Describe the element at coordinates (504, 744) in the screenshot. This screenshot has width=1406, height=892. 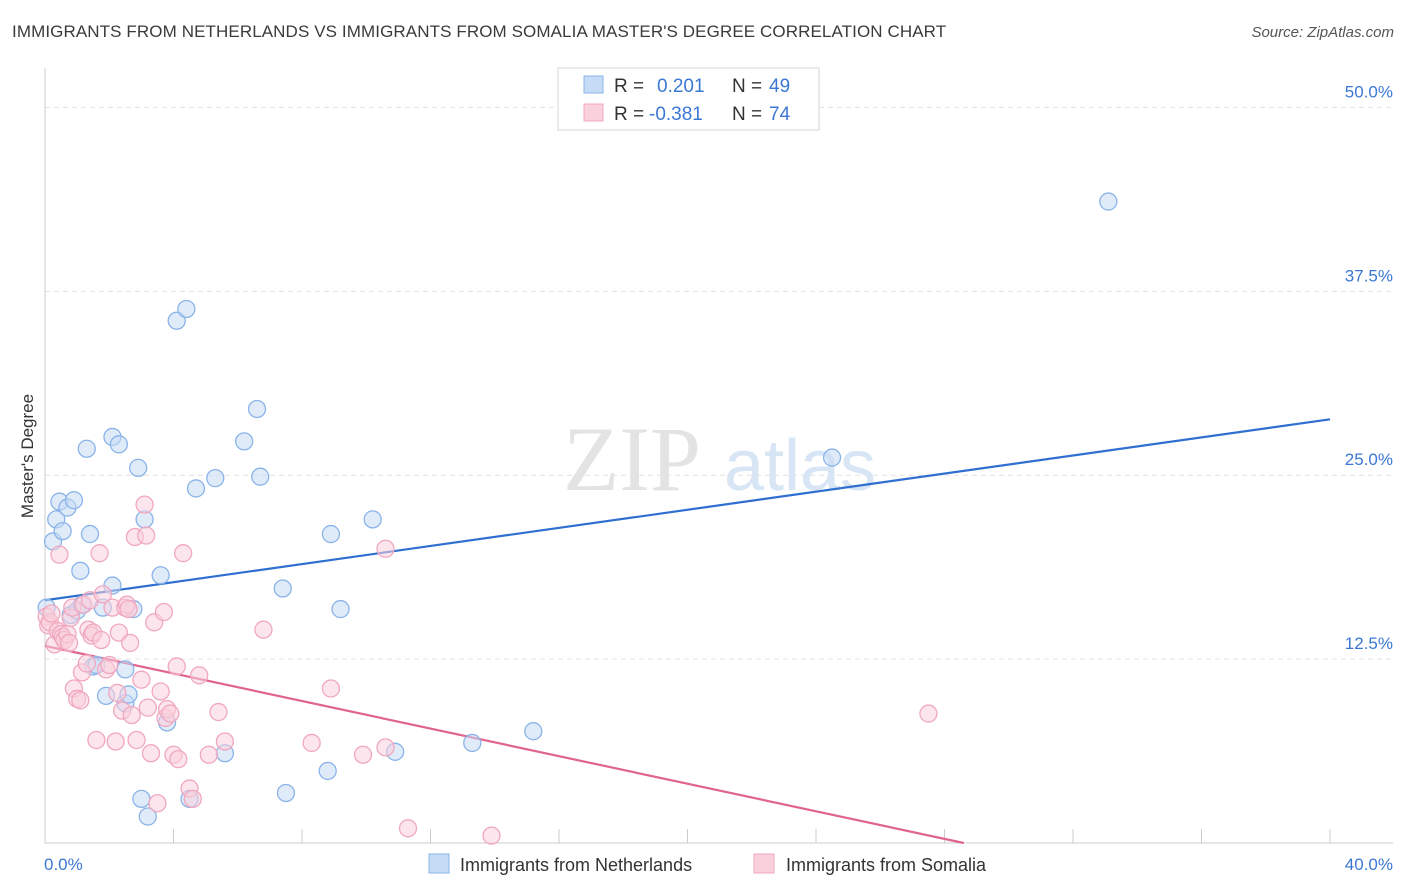
I see `trend-line-somalia` at that location.